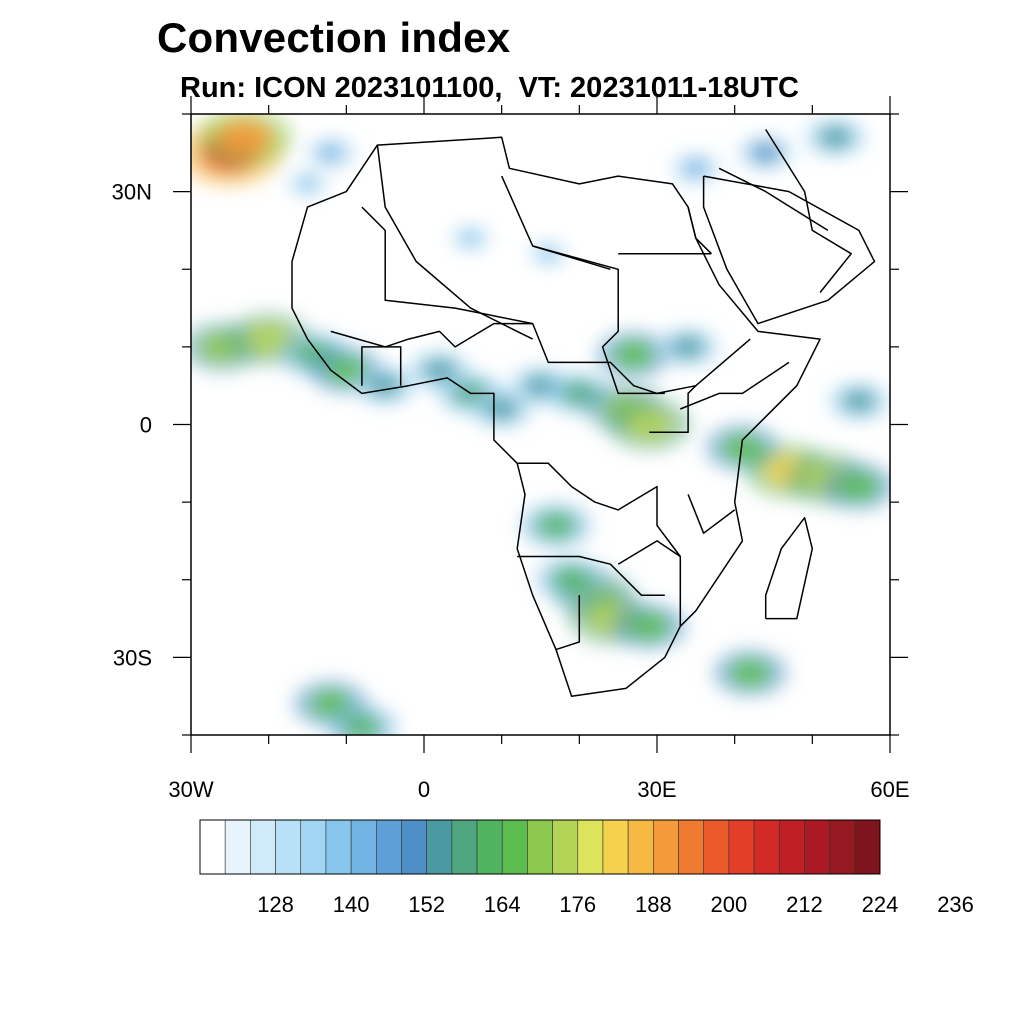 The width and height of the screenshot is (1024, 1024). I want to click on colorbar: 128 140 152 164 176 188 200 212 224 236, so click(586, 868).